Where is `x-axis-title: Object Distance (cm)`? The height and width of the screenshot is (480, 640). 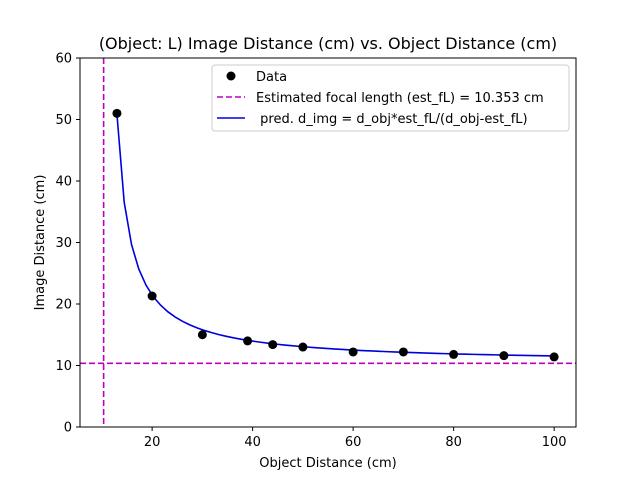 x-axis-title: Object Distance (cm) is located at coordinates (327, 463).